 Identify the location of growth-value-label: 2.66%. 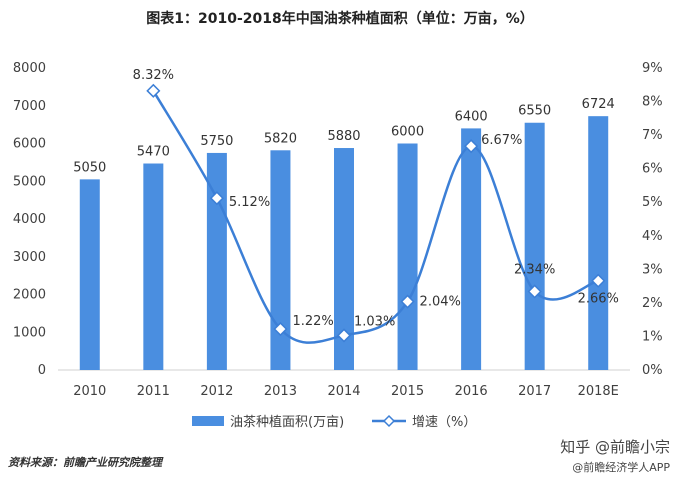
(598, 299).